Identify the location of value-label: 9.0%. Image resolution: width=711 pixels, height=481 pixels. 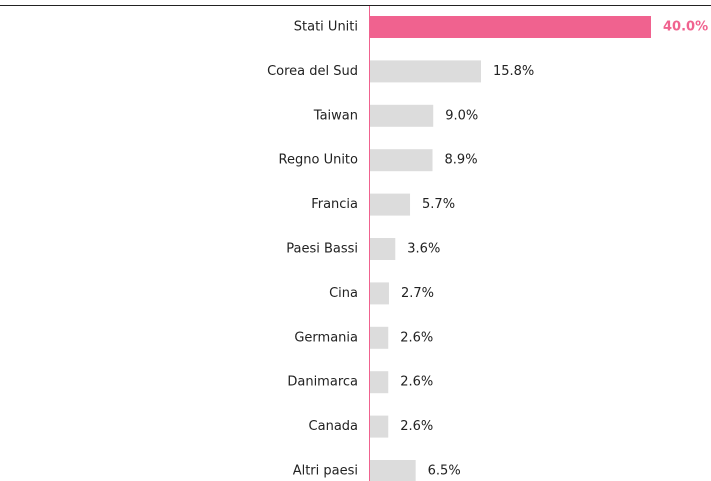
(461, 115).